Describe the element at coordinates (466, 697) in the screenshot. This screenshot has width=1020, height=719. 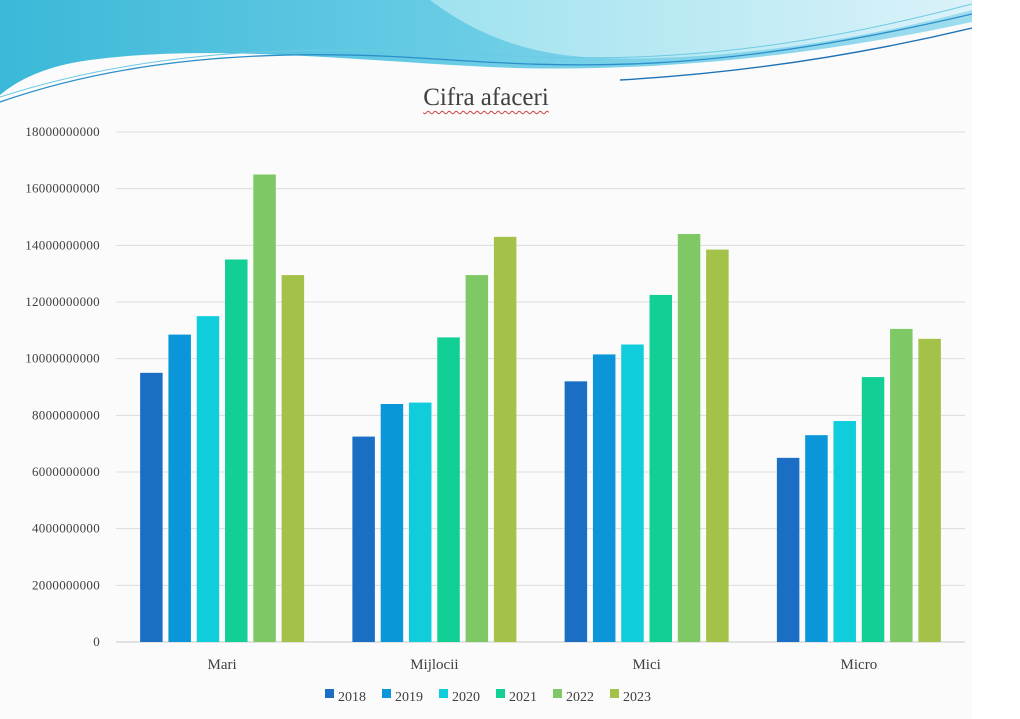
I see `legend-label: 2020` at that location.